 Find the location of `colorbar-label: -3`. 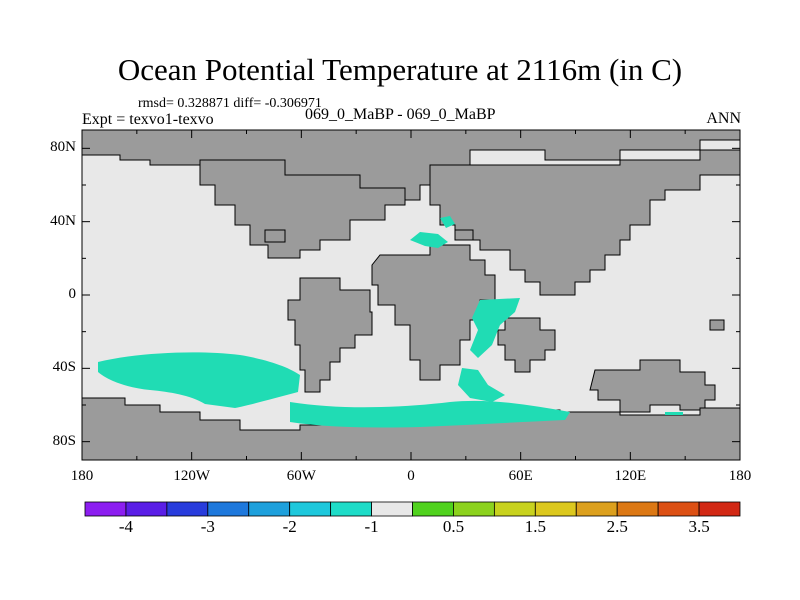

colorbar-label: -3 is located at coordinates (207, 526).